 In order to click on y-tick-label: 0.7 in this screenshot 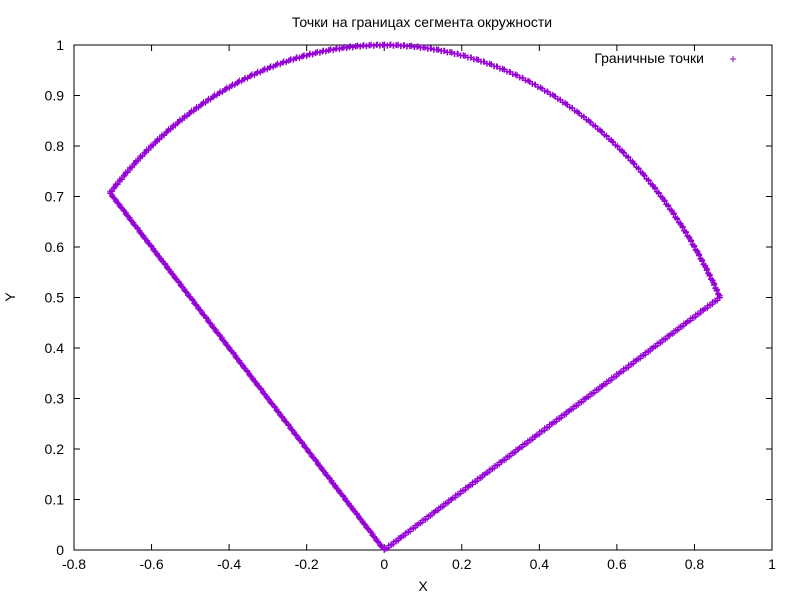, I will do `click(55, 197)`.